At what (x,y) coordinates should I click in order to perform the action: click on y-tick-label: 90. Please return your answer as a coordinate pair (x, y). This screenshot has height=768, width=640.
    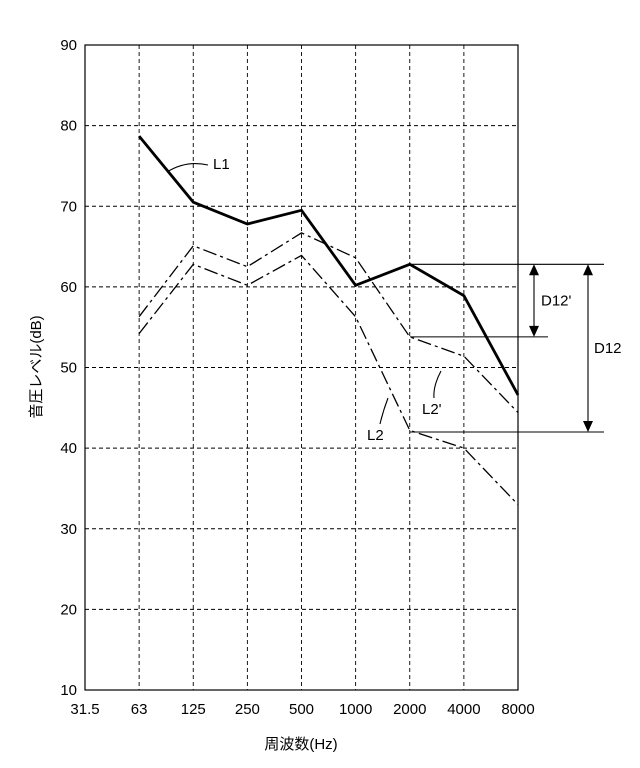
    Looking at the image, I should click on (68, 45).